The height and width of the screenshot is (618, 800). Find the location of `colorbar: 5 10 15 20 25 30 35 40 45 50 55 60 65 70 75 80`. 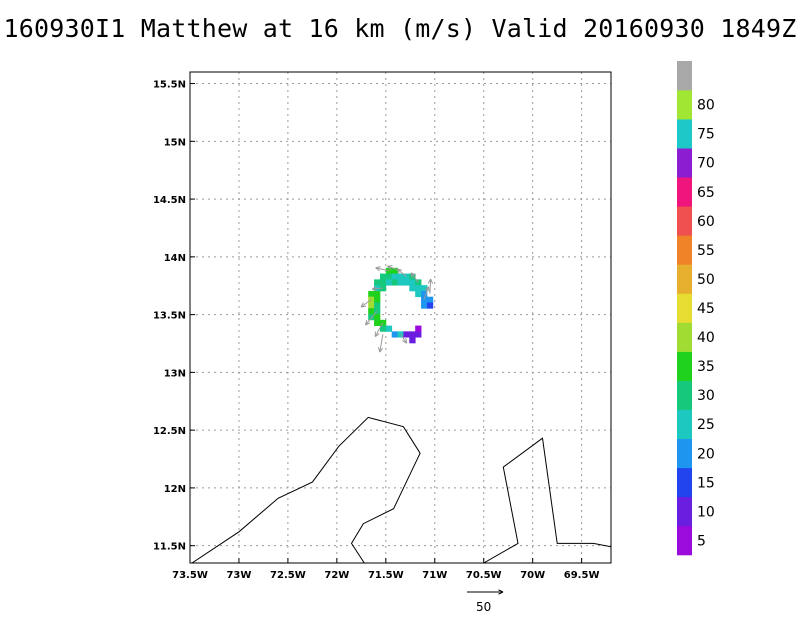

colorbar: 5 10 15 20 25 30 35 40 45 50 55 60 65 70 75 80 is located at coordinates (696, 308).